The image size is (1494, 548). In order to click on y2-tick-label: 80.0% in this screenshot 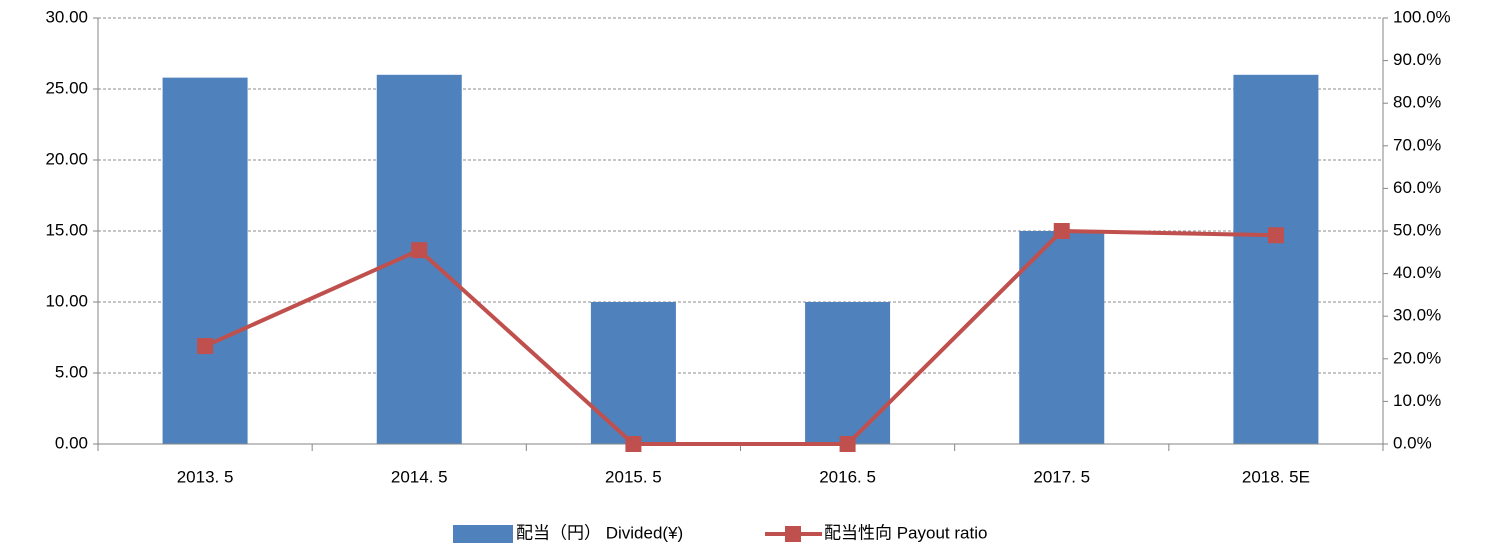, I will do `click(1417, 102)`.